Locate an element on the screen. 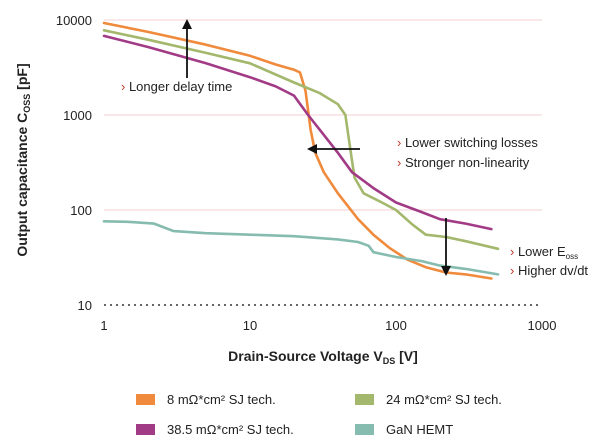 The width and height of the screenshot is (604, 448). annotation-3: › Stronger non-linearity is located at coordinates (463, 162).